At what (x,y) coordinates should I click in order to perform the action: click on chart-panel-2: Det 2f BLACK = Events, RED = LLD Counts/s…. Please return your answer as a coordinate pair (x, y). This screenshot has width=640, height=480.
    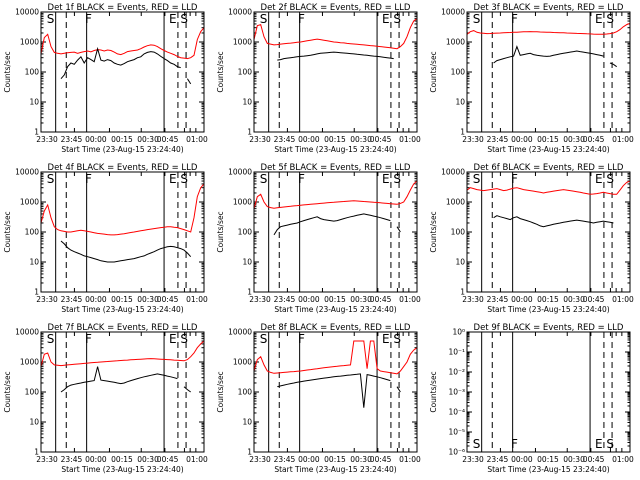
    Looking at the image, I should click on (318, 78).